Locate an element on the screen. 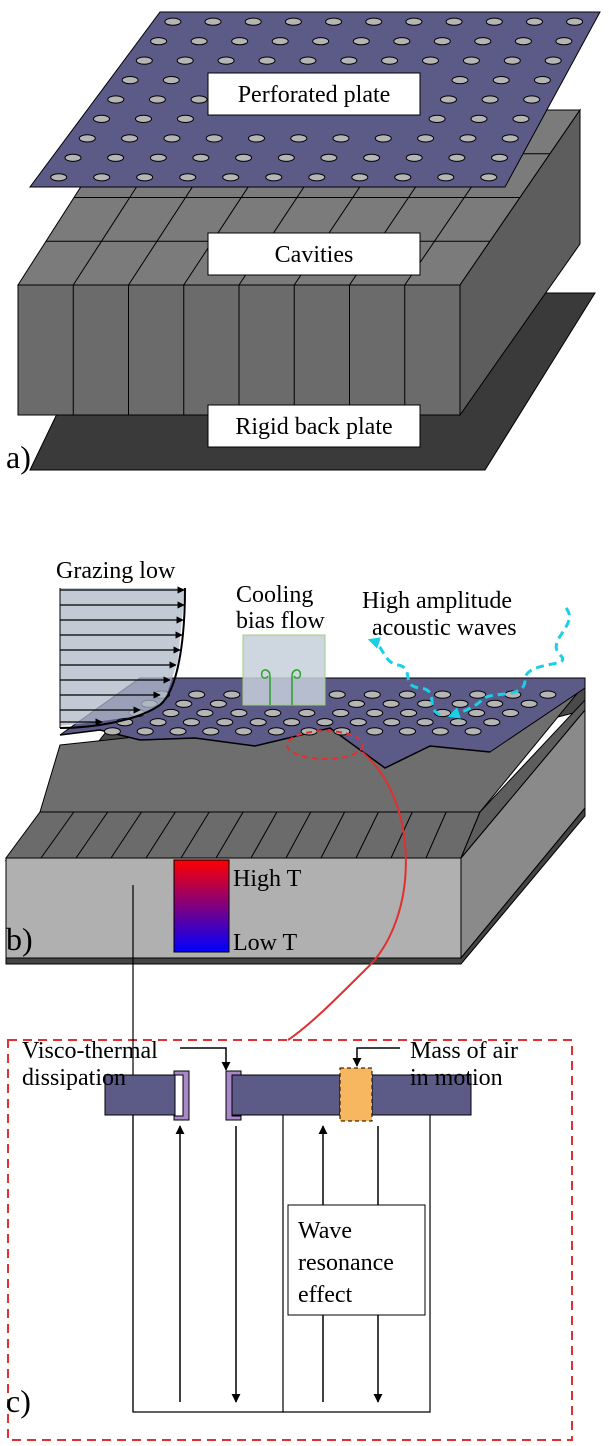 This screenshot has height=1446, width=609. visco-layer-left is located at coordinates (181, 1095).